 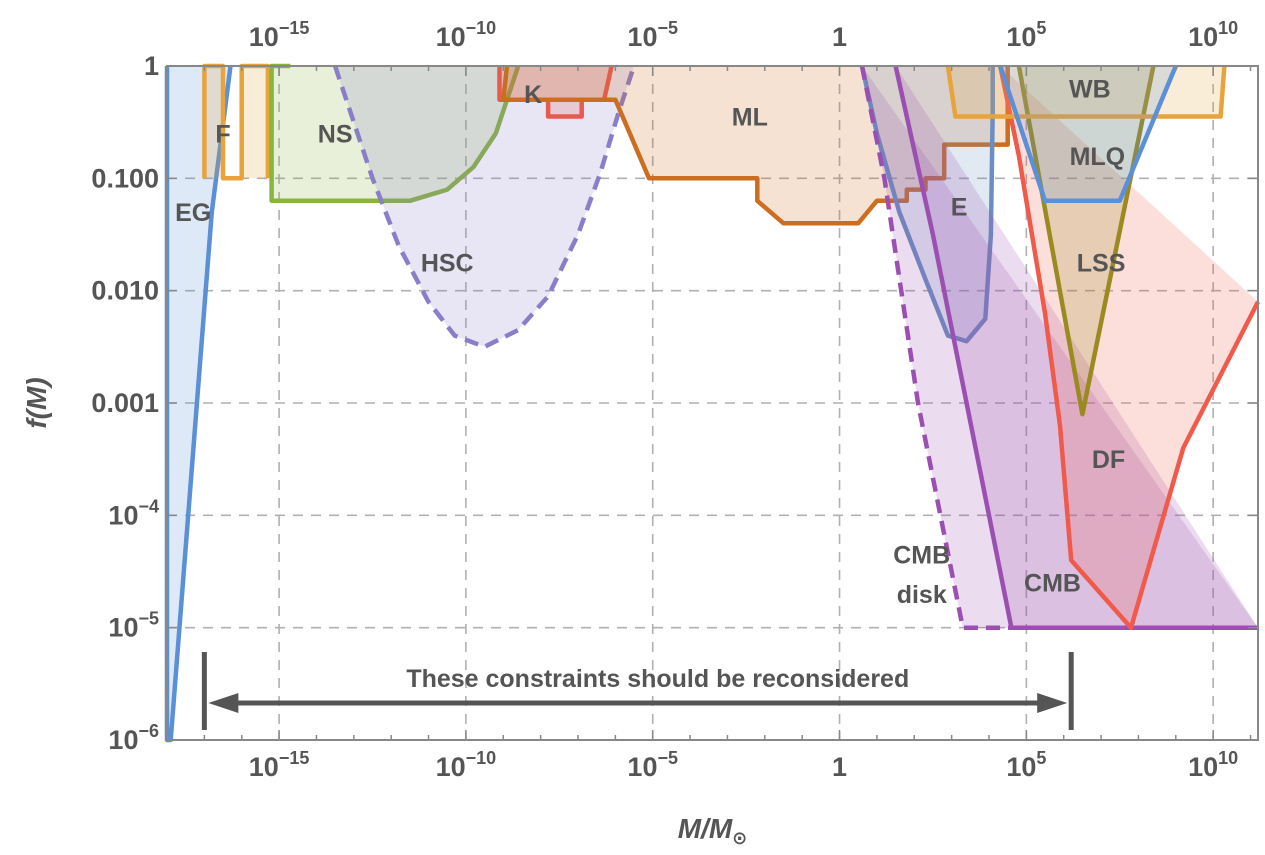 I want to click on x-tick-label-bottom-5: 10¹⁰, so click(x=1213, y=765).